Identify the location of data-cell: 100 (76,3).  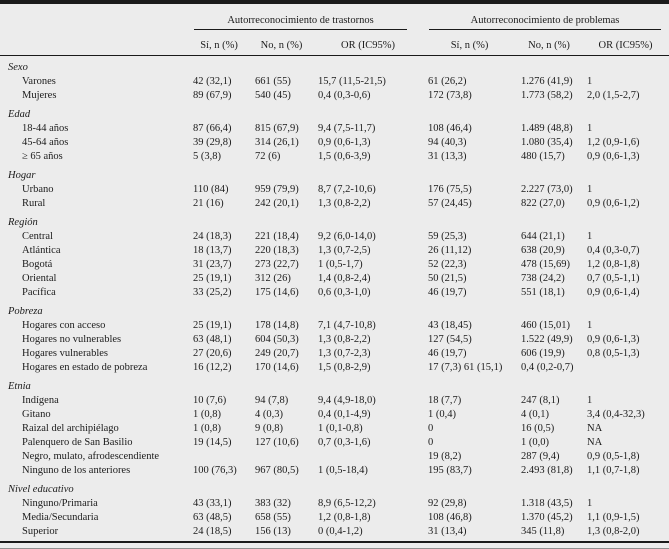
(215, 470).